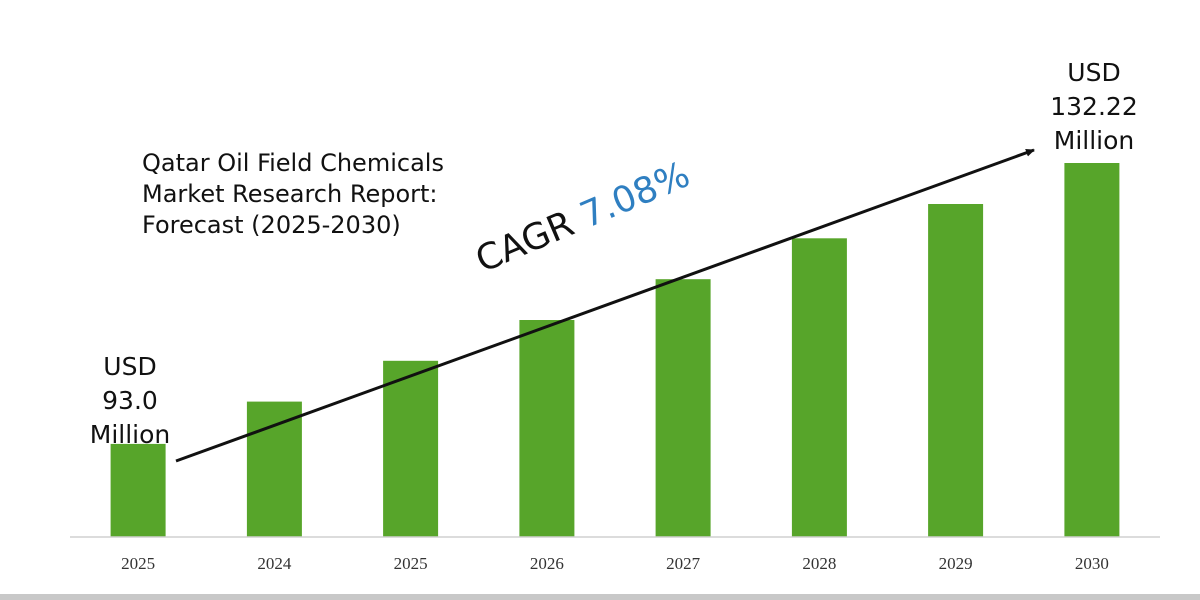 Image resolution: width=1200 pixels, height=600 pixels. Describe the element at coordinates (130, 366) in the screenshot. I see `start-label-currency: USD` at that location.